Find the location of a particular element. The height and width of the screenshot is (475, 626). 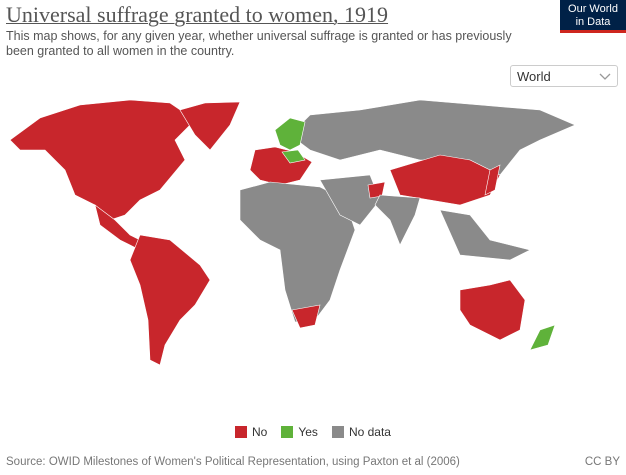

legend-item: No is located at coordinates (251, 432).